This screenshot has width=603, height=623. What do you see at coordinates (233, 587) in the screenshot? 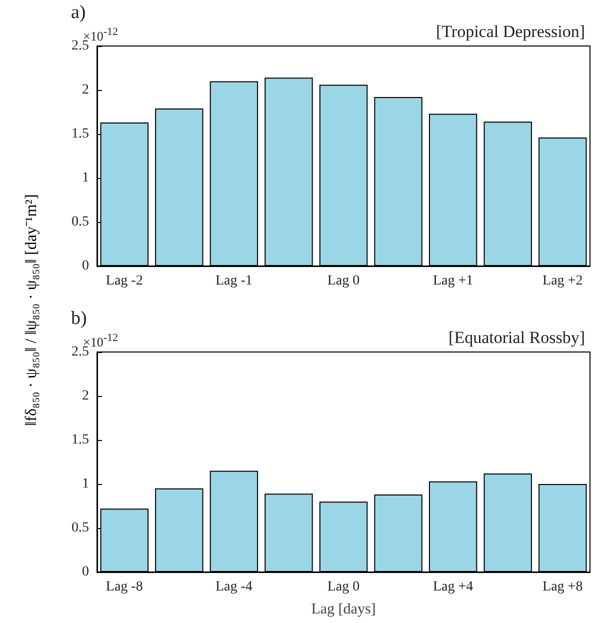
I see `x-tick-label: Lag -4` at bounding box center [233, 587].